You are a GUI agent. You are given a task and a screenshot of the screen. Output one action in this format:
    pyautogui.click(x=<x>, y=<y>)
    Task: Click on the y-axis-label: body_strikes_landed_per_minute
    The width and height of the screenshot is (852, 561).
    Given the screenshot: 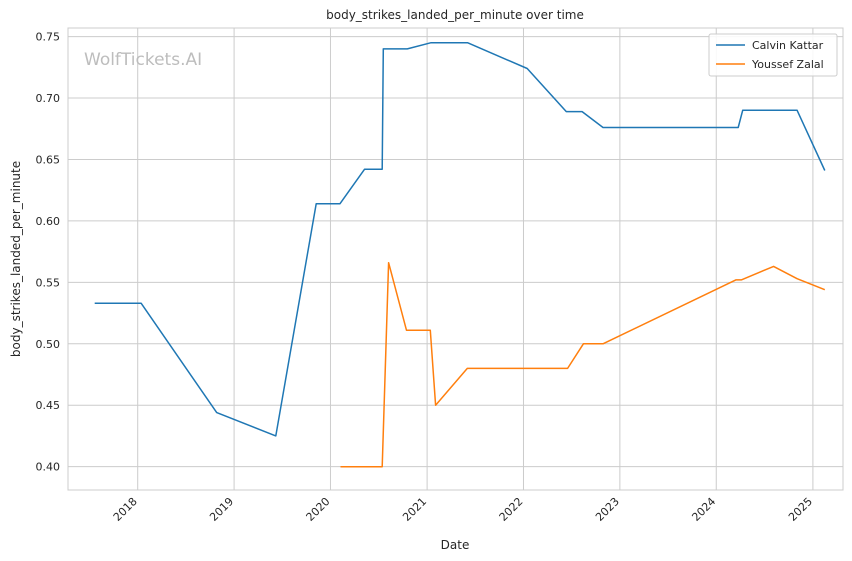 What is the action you would take?
    pyautogui.click(x=16, y=259)
    